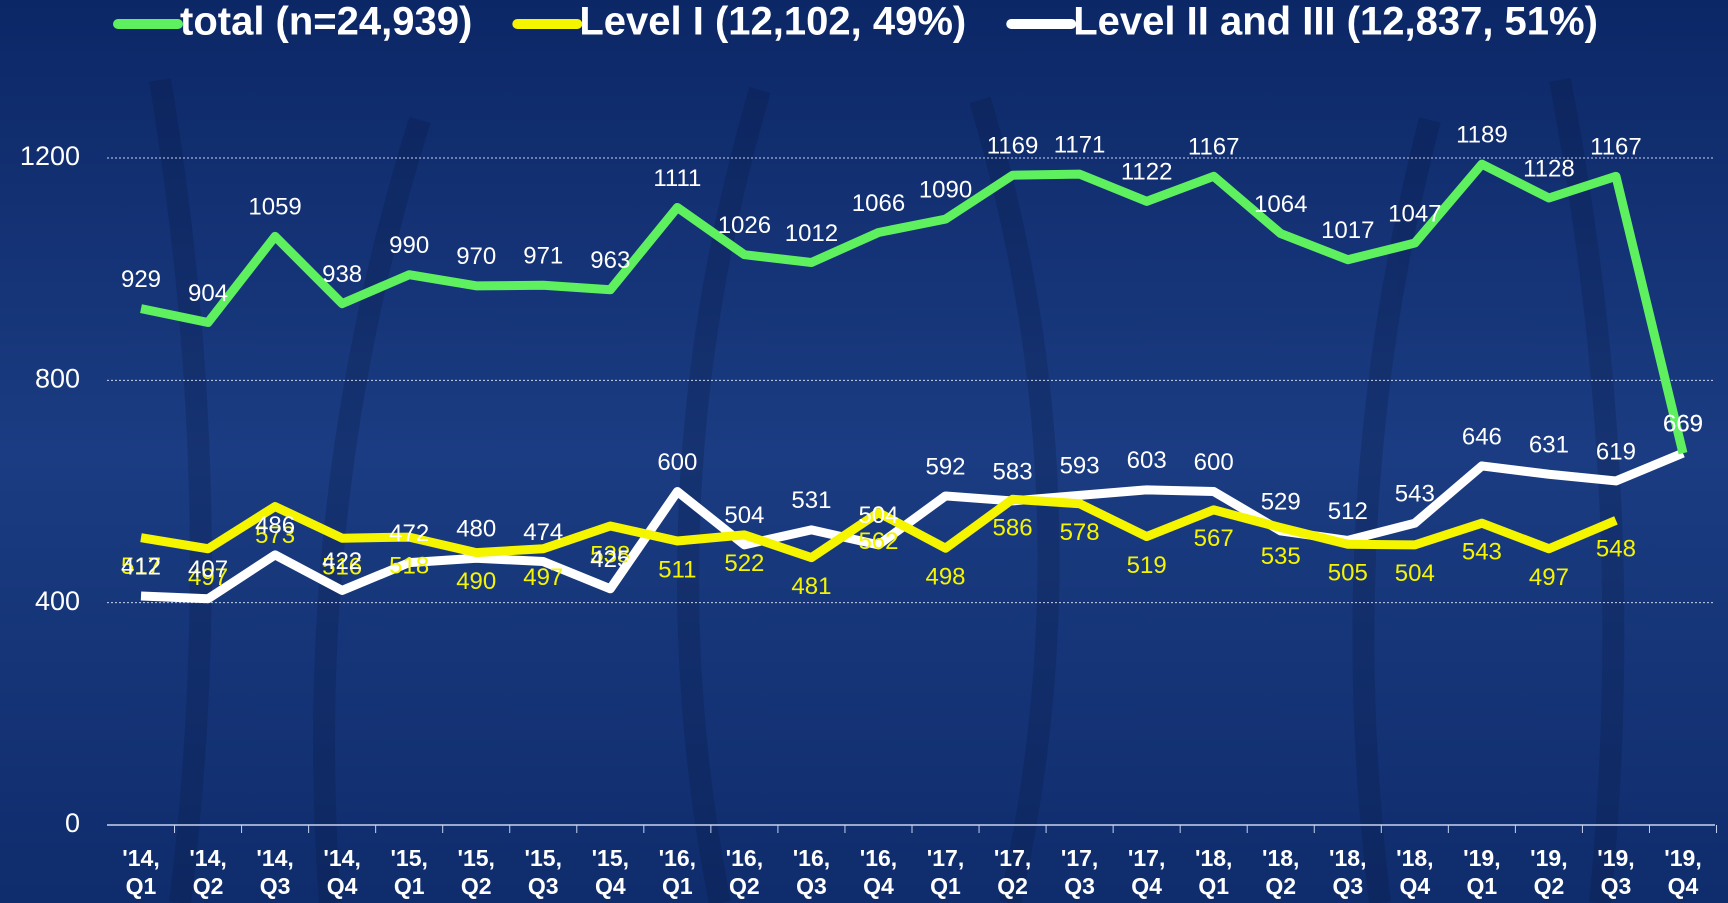 This screenshot has height=903, width=1728. What do you see at coordinates (1482, 436) in the screenshot?
I see `data-label: 646` at bounding box center [1482, 436].